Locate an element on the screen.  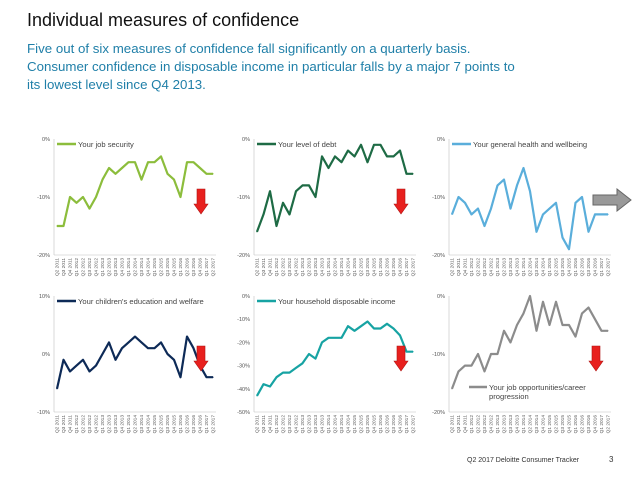
x-tick-label: Q4 2013 is located at coordinates (323, 424).